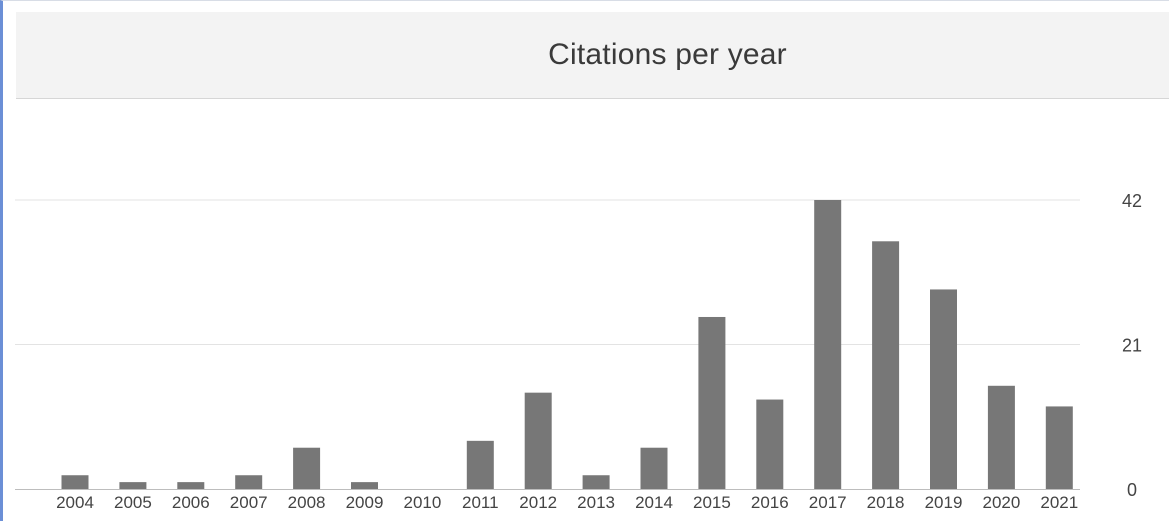  I want to click on bar-2005, so click(133, 485).